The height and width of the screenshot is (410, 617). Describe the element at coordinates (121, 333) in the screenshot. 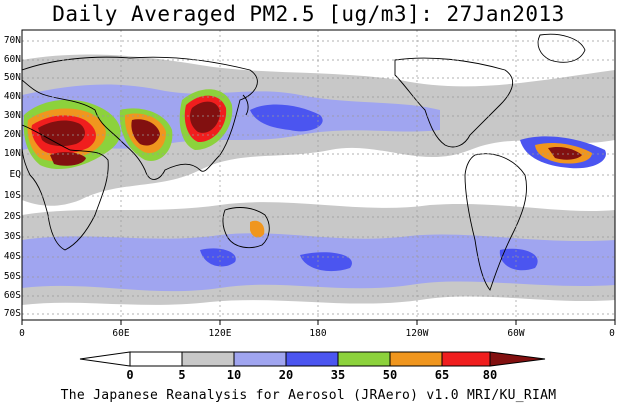

I see `lon-label-60e: 60E` at that location.